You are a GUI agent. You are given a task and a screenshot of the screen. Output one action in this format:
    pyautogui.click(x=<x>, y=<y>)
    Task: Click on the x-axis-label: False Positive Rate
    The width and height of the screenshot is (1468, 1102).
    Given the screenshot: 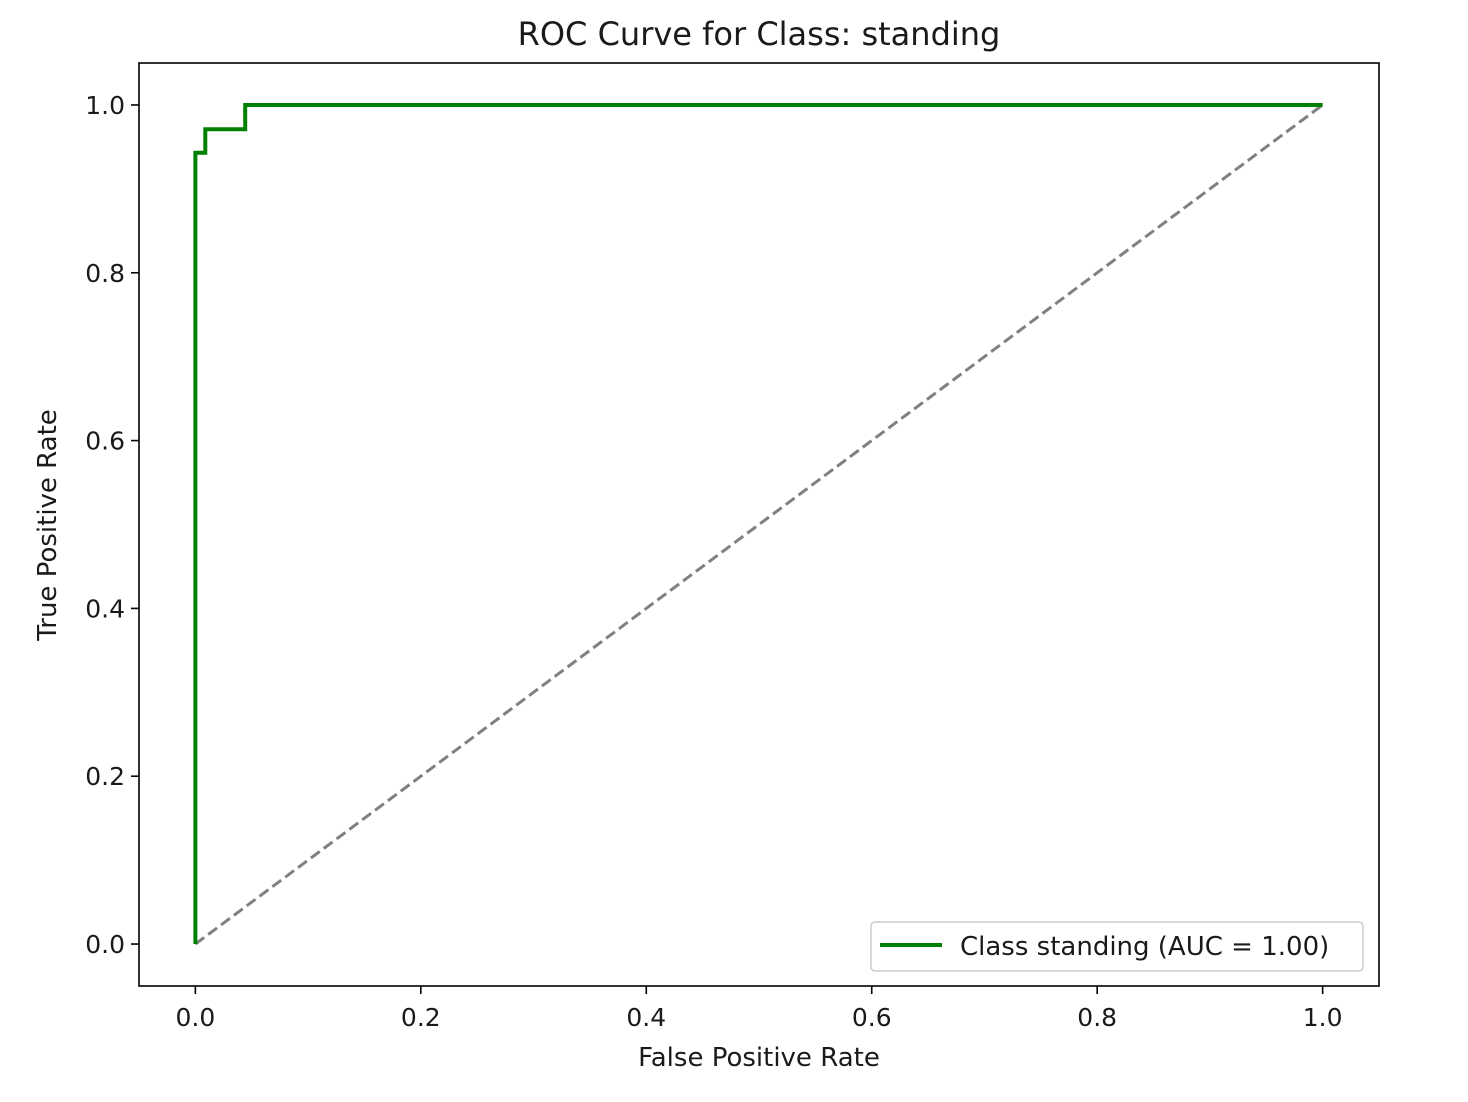 What is the action you would take?
    pyautogui.click(x=759, y=1058)
    